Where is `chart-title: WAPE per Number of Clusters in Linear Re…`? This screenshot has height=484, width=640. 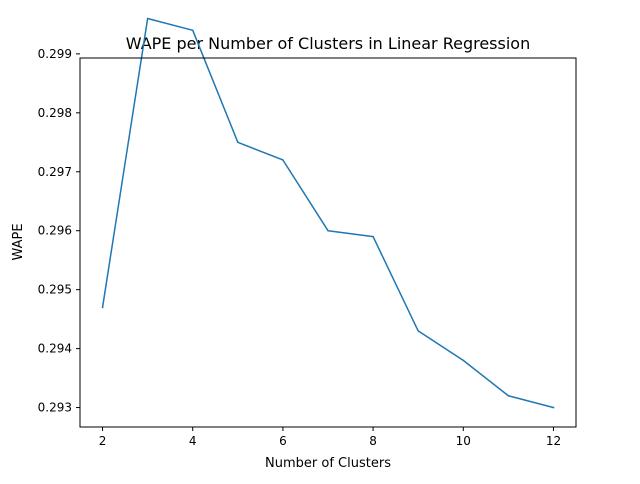
chart-title: WAPE per Number of Clusters in Linear Re… is located at coordinates (328, 43).